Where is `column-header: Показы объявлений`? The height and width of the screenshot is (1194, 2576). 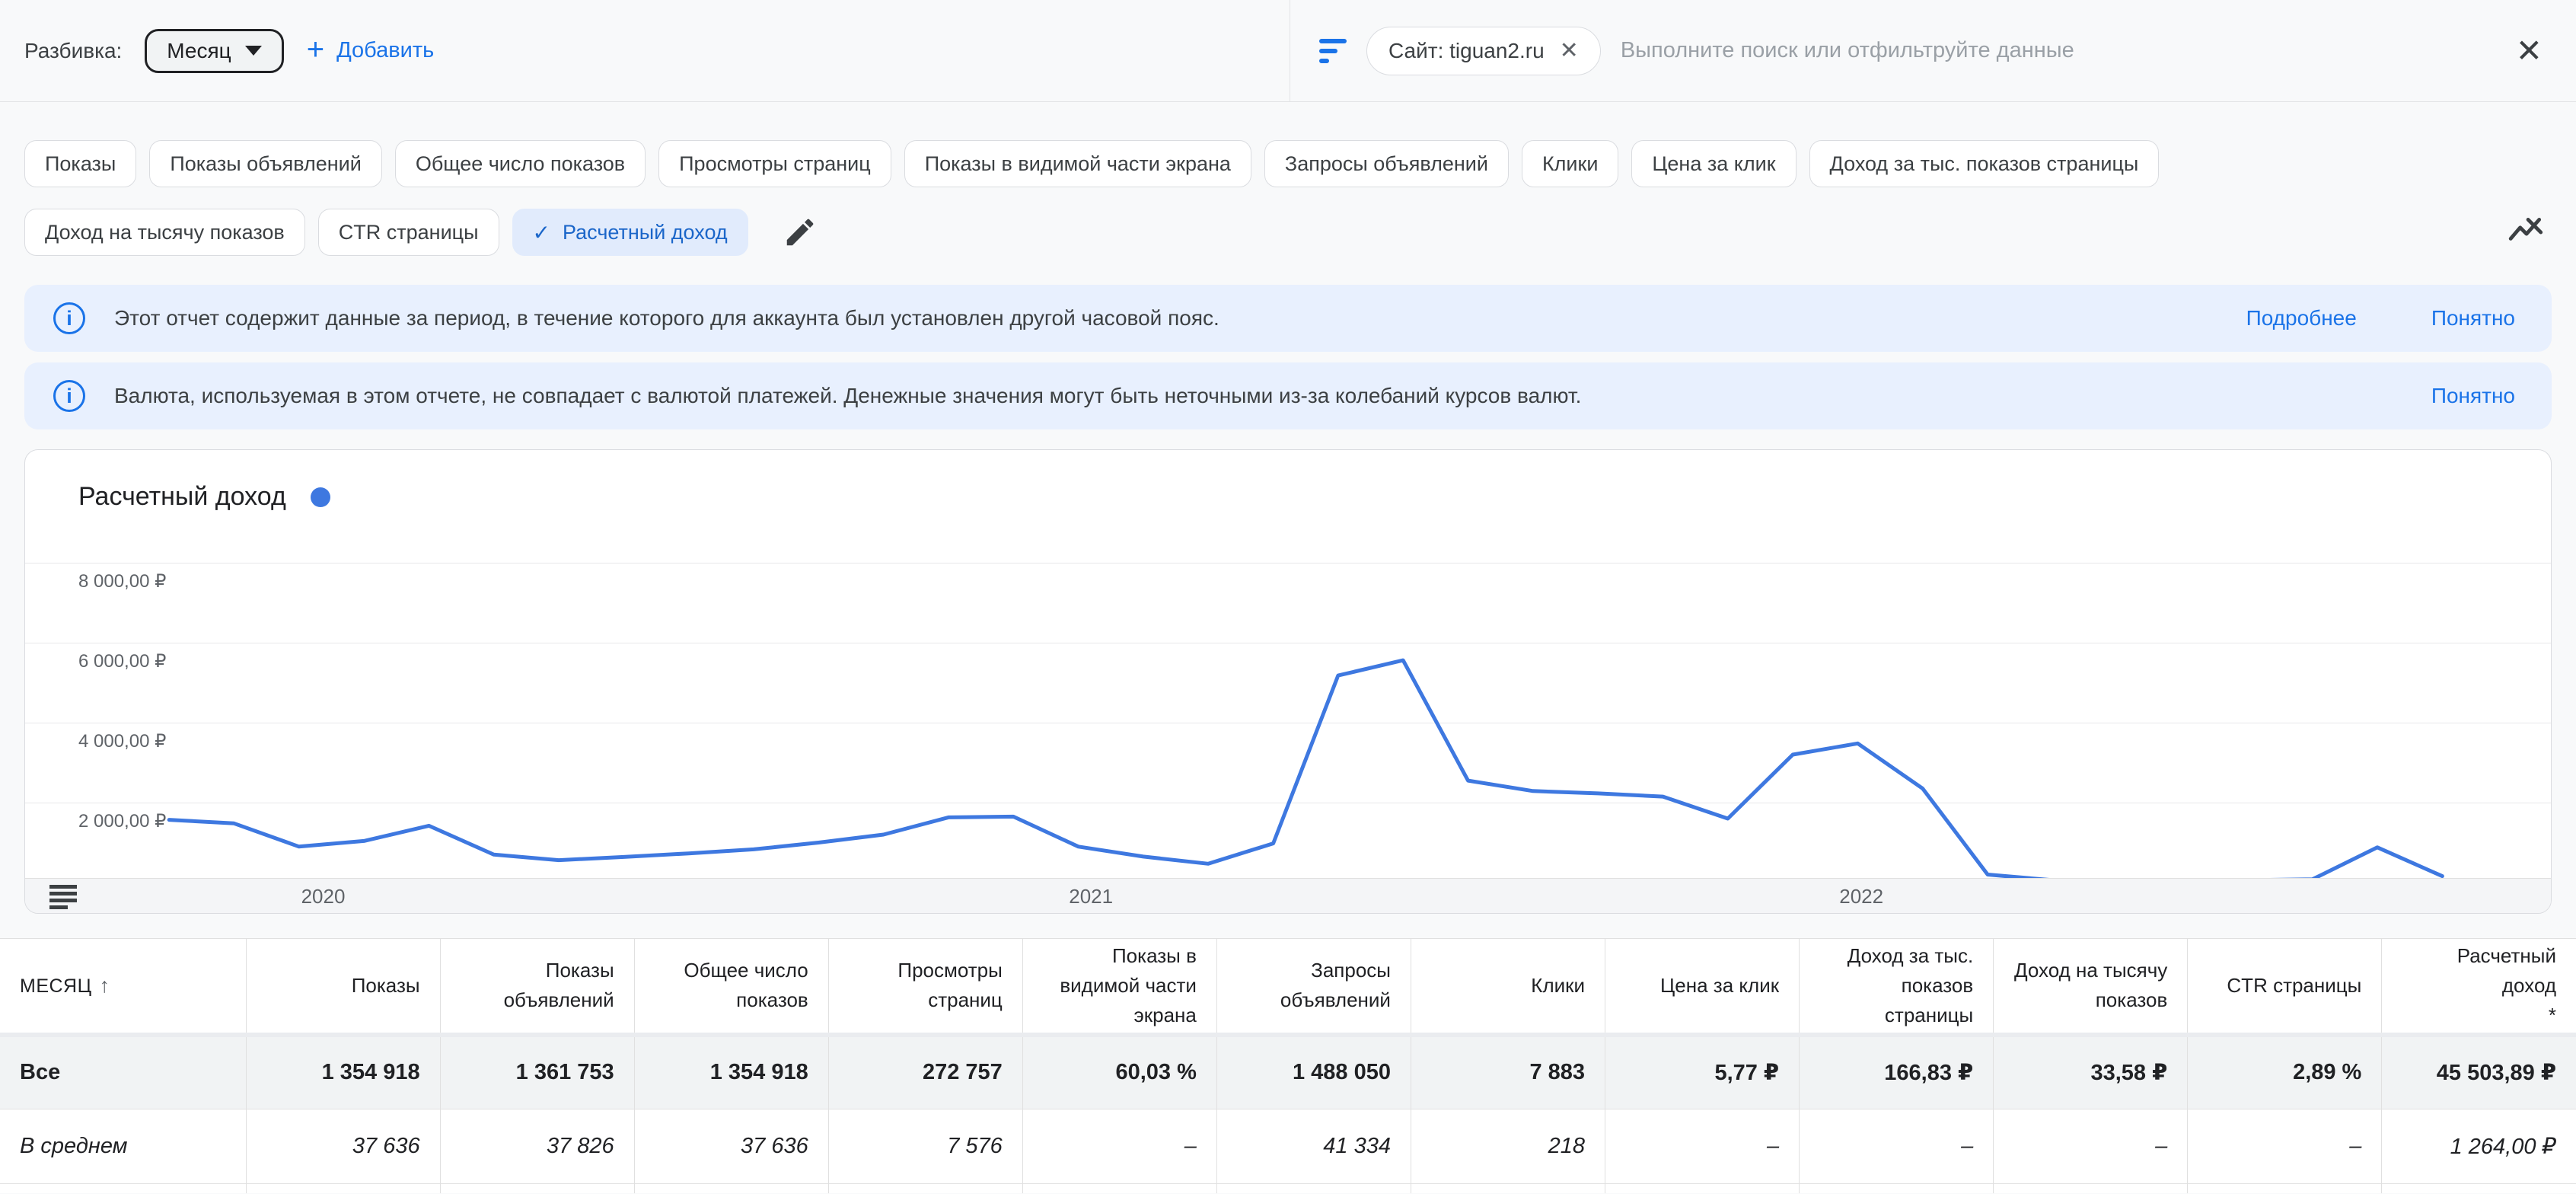
column-header: Показы объявлений is located at coordinates (537, 988).